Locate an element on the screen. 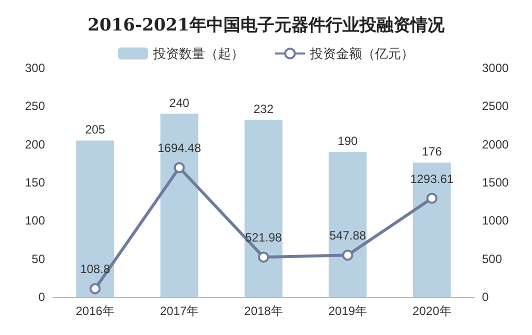 This screenshot has width=532, height=335. y2-tick-label: 500 is located at coordinates (492, 259).